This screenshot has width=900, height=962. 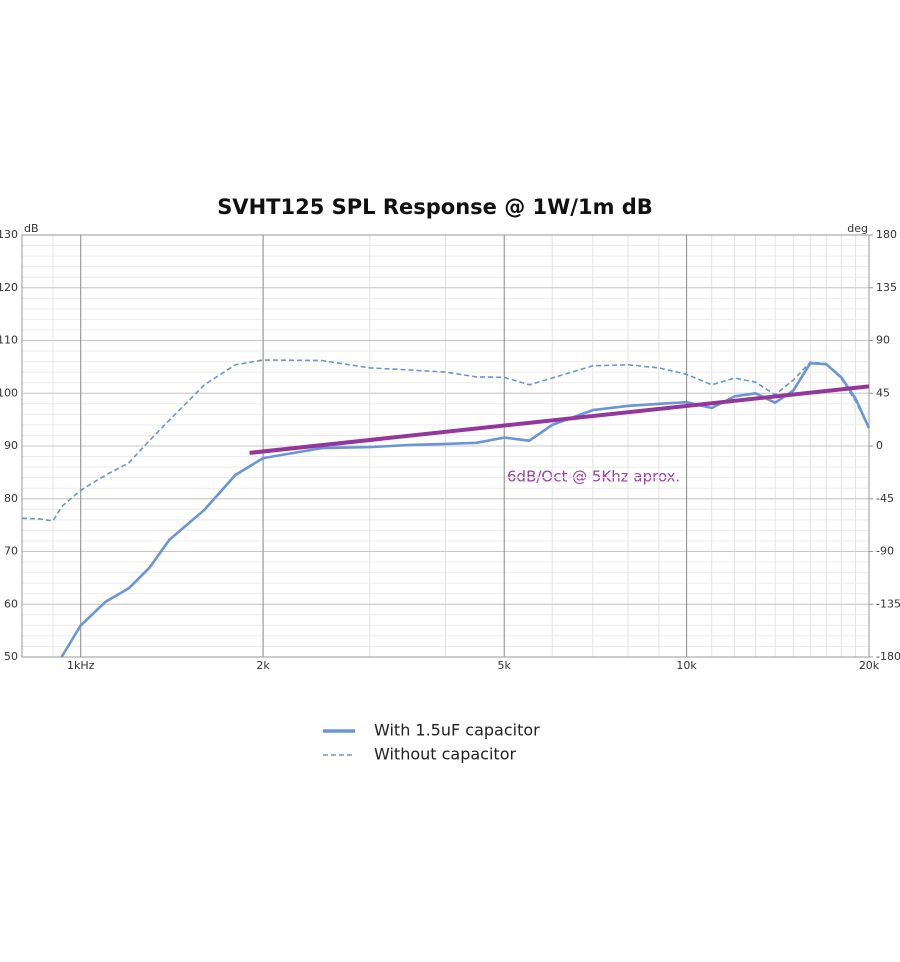 I want to click on y2-tick-label: 0, so click(x=879, y=445).